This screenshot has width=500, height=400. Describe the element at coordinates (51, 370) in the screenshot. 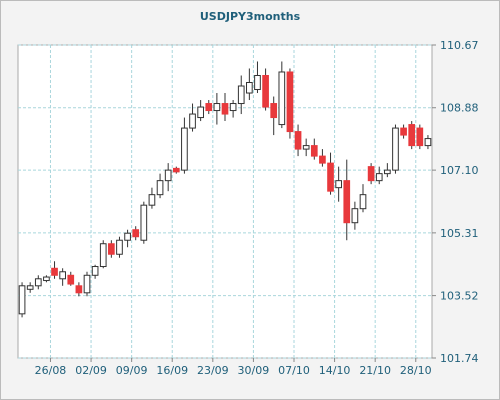

I see `x-tick-label: 26/08` at that location.